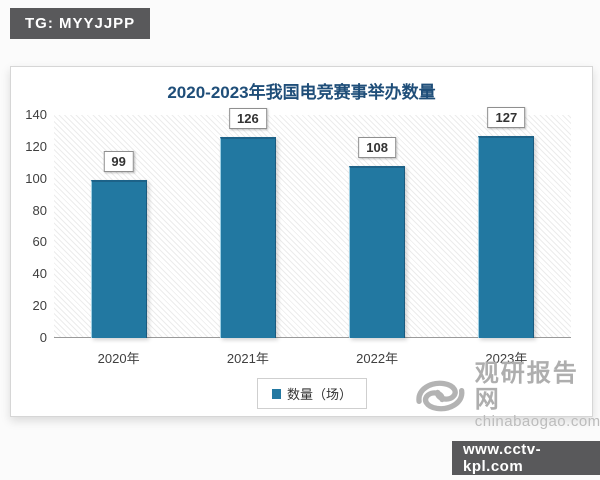 Image resolution: width=600 pixels, height=480 pixels. What do you see at coordinates (80, 23) in the screenshot?
I see `telegram-tag-badge: TG: MYYJJPP` at bounding box center [80, 23].